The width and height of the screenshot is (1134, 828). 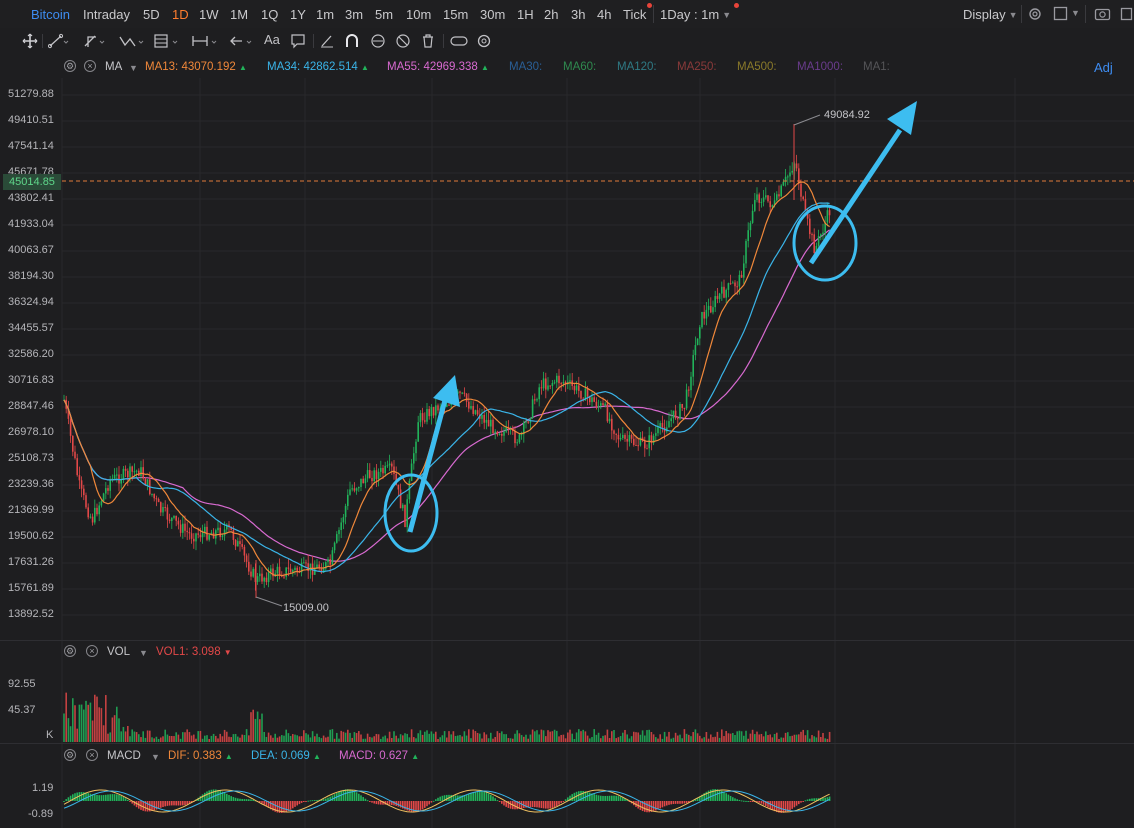 What do you see at coordinates (403, 41) in the screenshot?
I see `hide-icon` at bounding box center [403, 41].